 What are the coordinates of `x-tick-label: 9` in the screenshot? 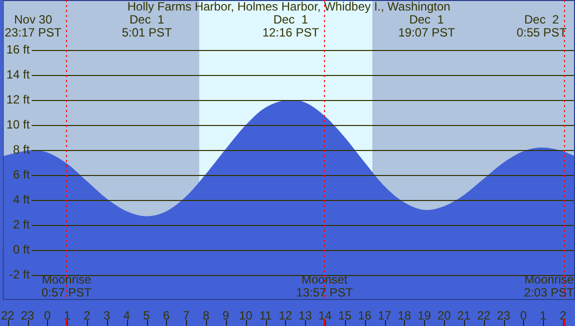 It's located at (226, 315).